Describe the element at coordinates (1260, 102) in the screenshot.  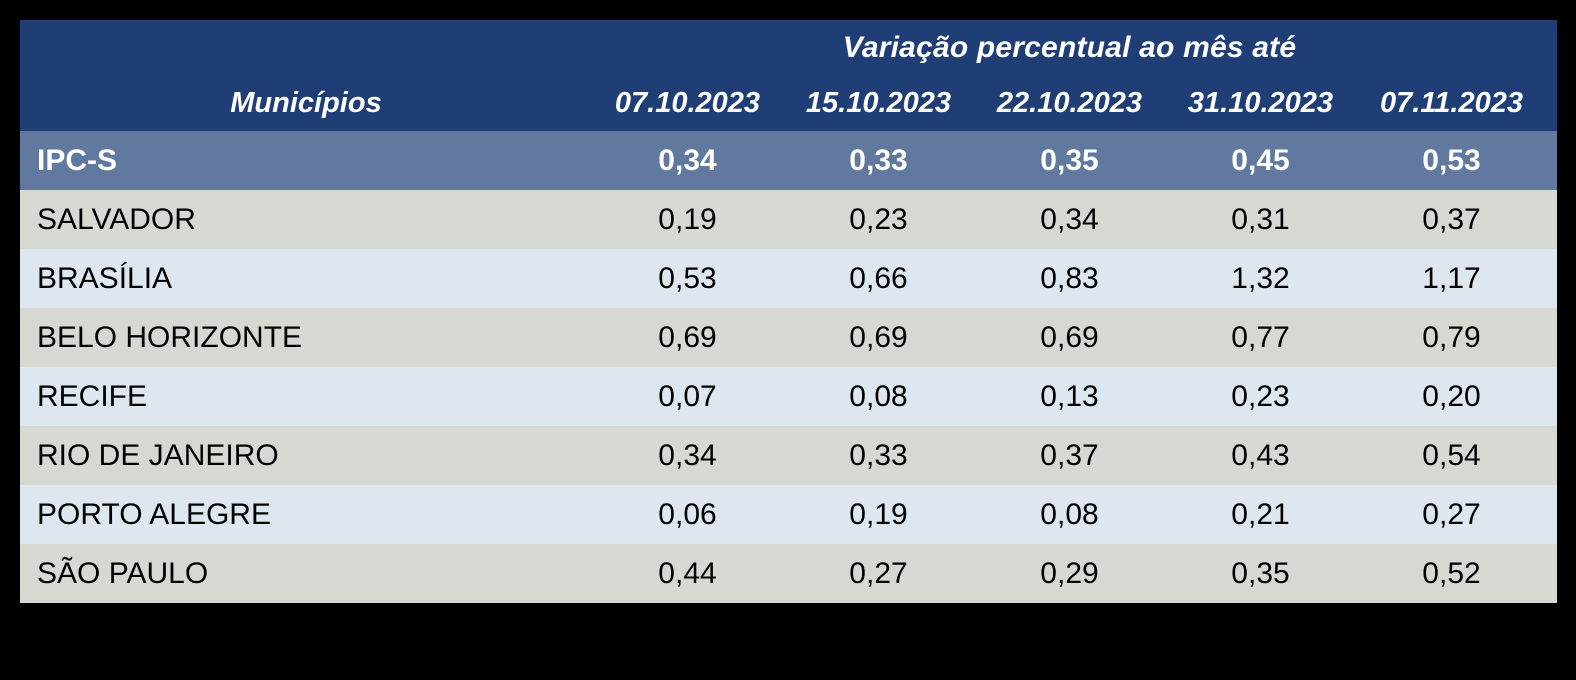
I see `column-header-date-4: 31.10.2023` at that location.